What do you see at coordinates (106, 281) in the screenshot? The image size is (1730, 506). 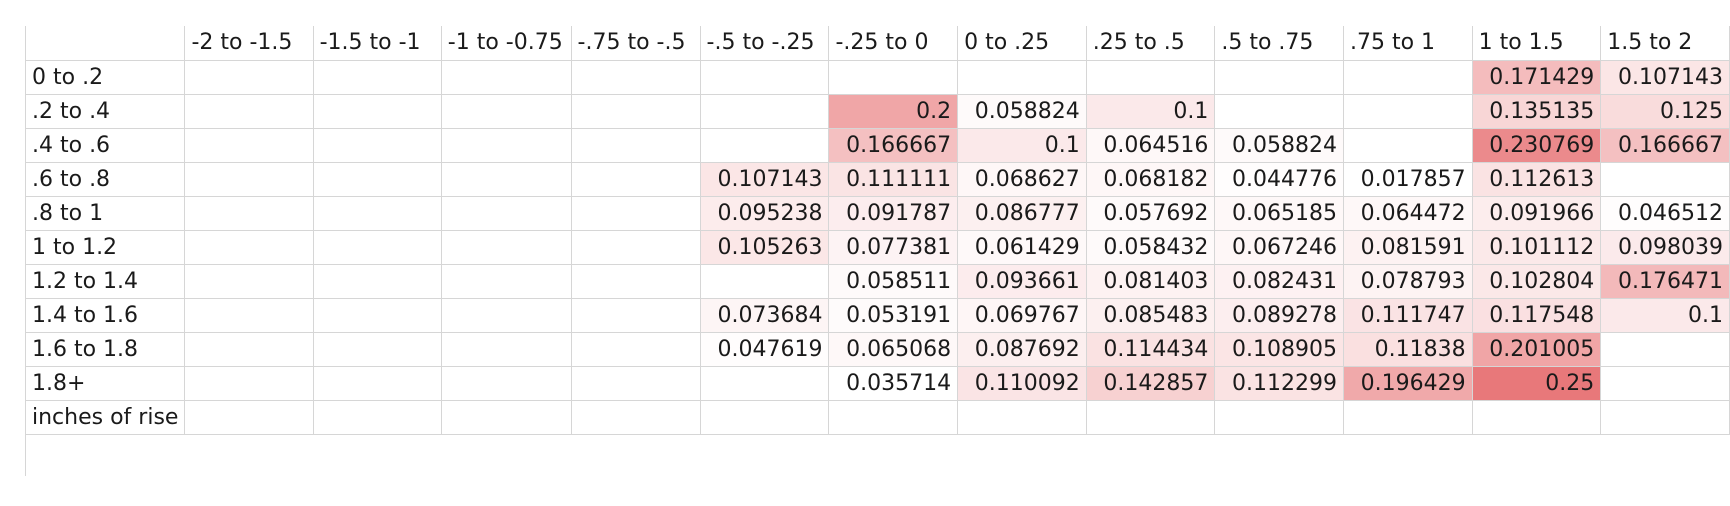 I see `row-label: 1.2 to 1.4` at bounding box center [106, 281].